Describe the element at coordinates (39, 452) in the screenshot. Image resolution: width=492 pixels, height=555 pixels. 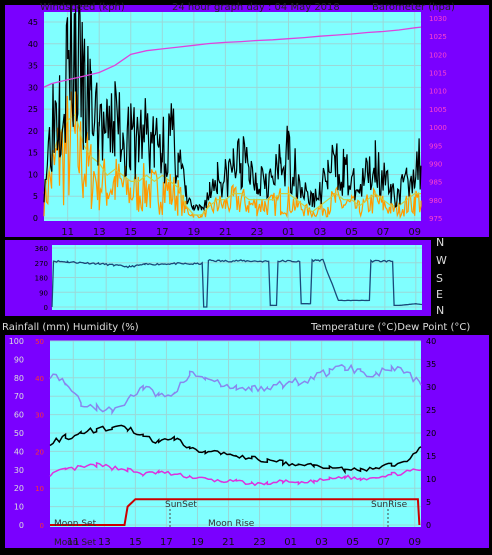
I see `rain-tick-label: 20` at that location.